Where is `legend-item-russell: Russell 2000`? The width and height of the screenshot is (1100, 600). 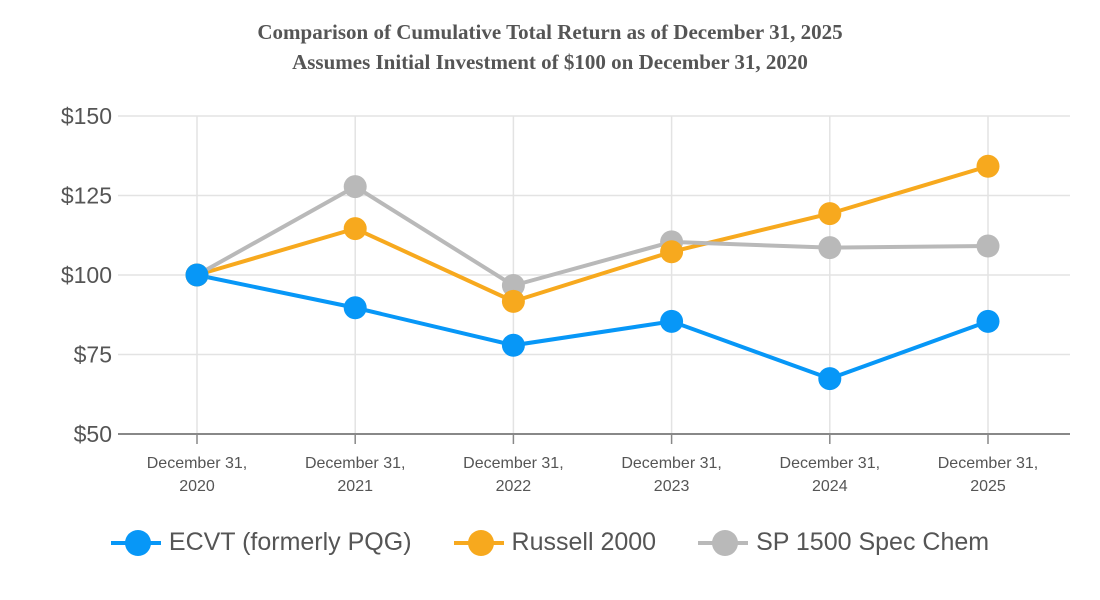 legend-item-russell: Russell 2000 is located at coordinates (555, 542).